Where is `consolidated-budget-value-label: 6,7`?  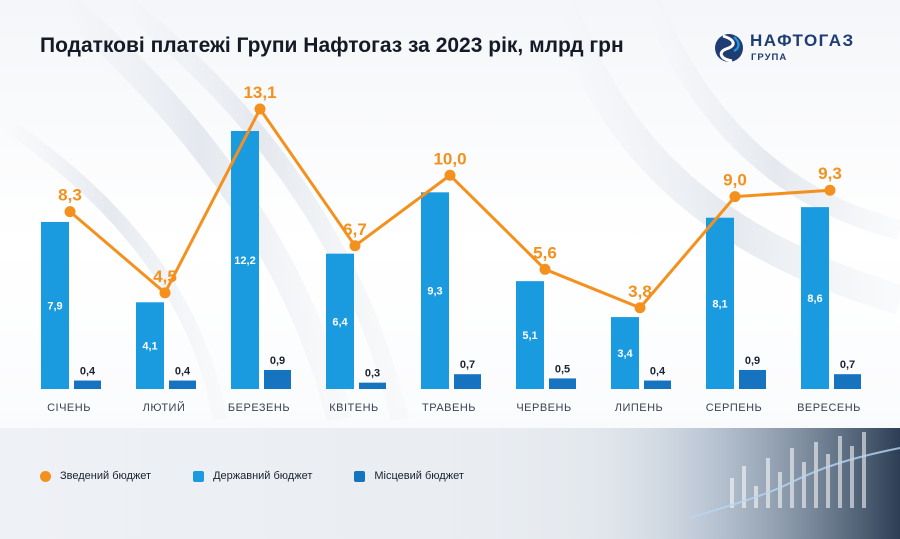 consolidated-budget-value-label: 6,7 is located at coordinates (355, 229).